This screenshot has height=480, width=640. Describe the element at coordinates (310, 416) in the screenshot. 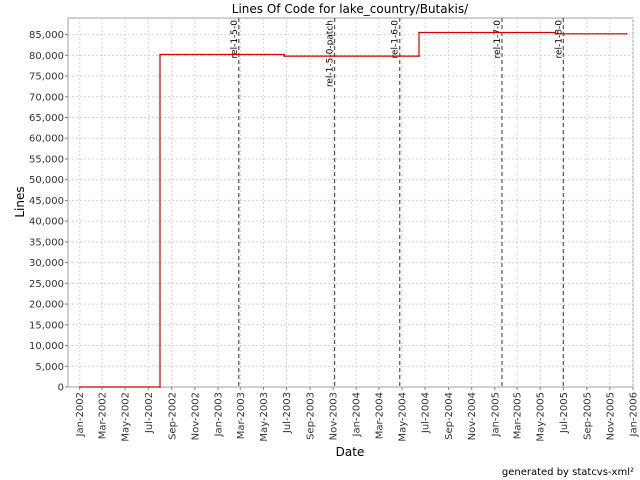

I see `x-tick-label: Sep-2003` at that location.